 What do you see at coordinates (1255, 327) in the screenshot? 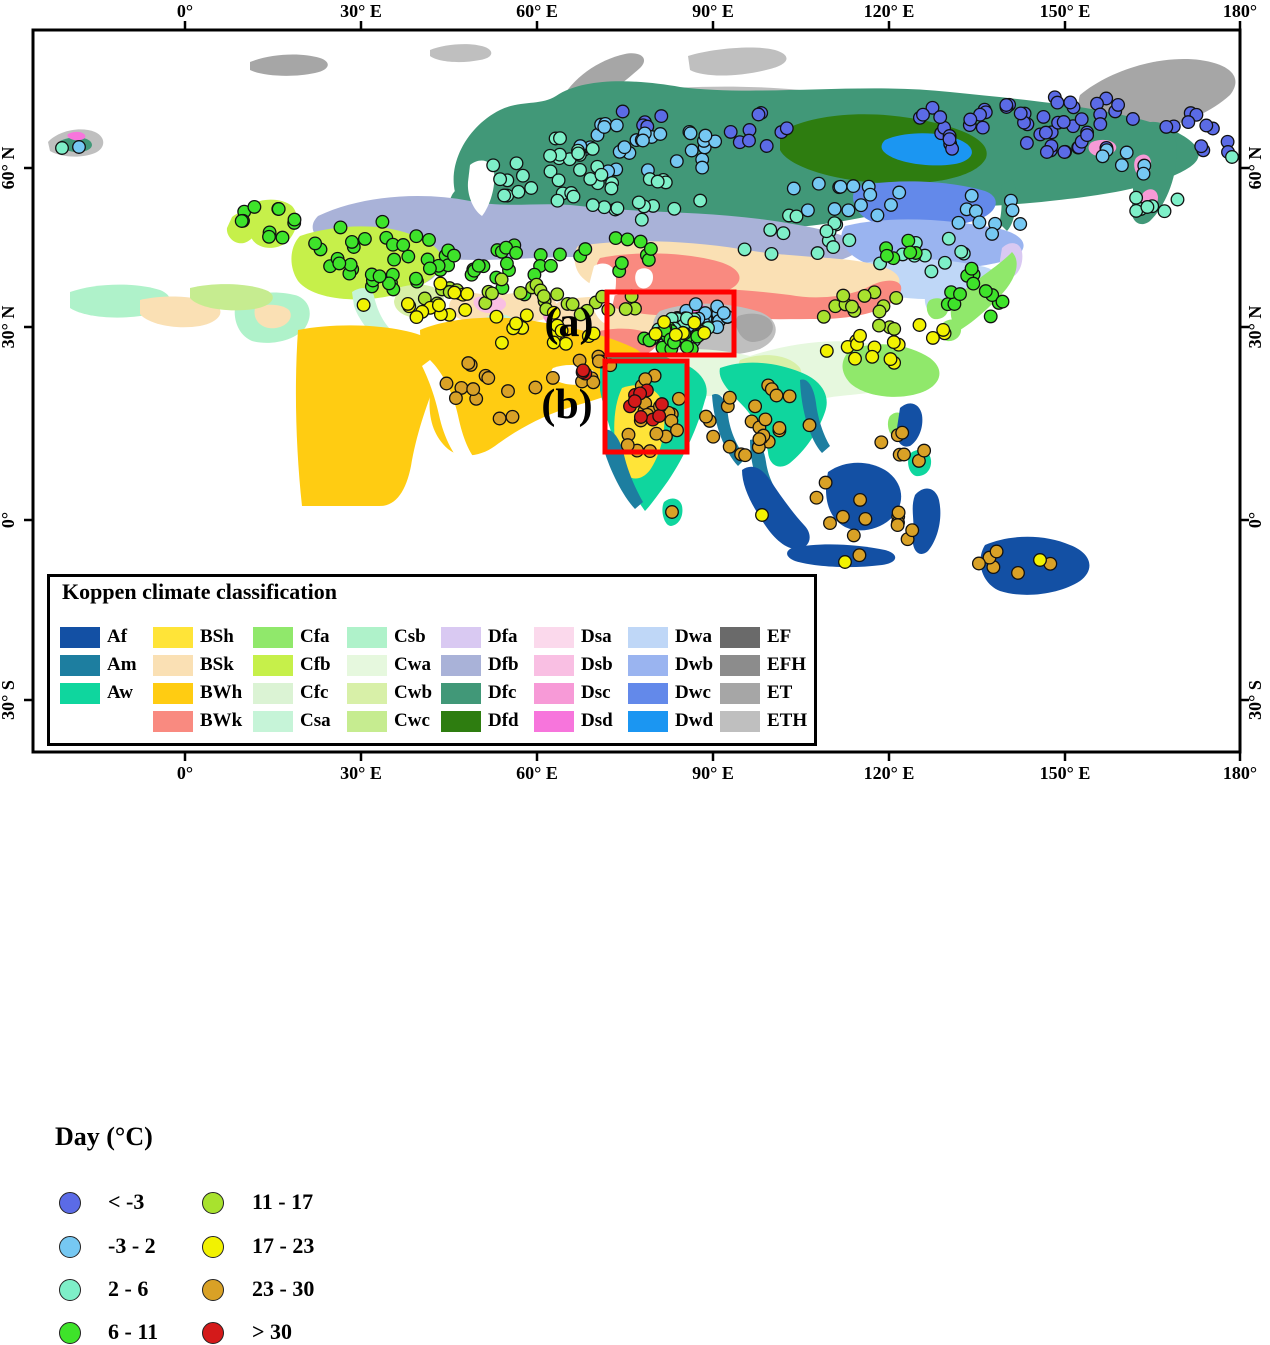
I see `lat-label-right-1: 30° N` at bounding box center [1255, 327].